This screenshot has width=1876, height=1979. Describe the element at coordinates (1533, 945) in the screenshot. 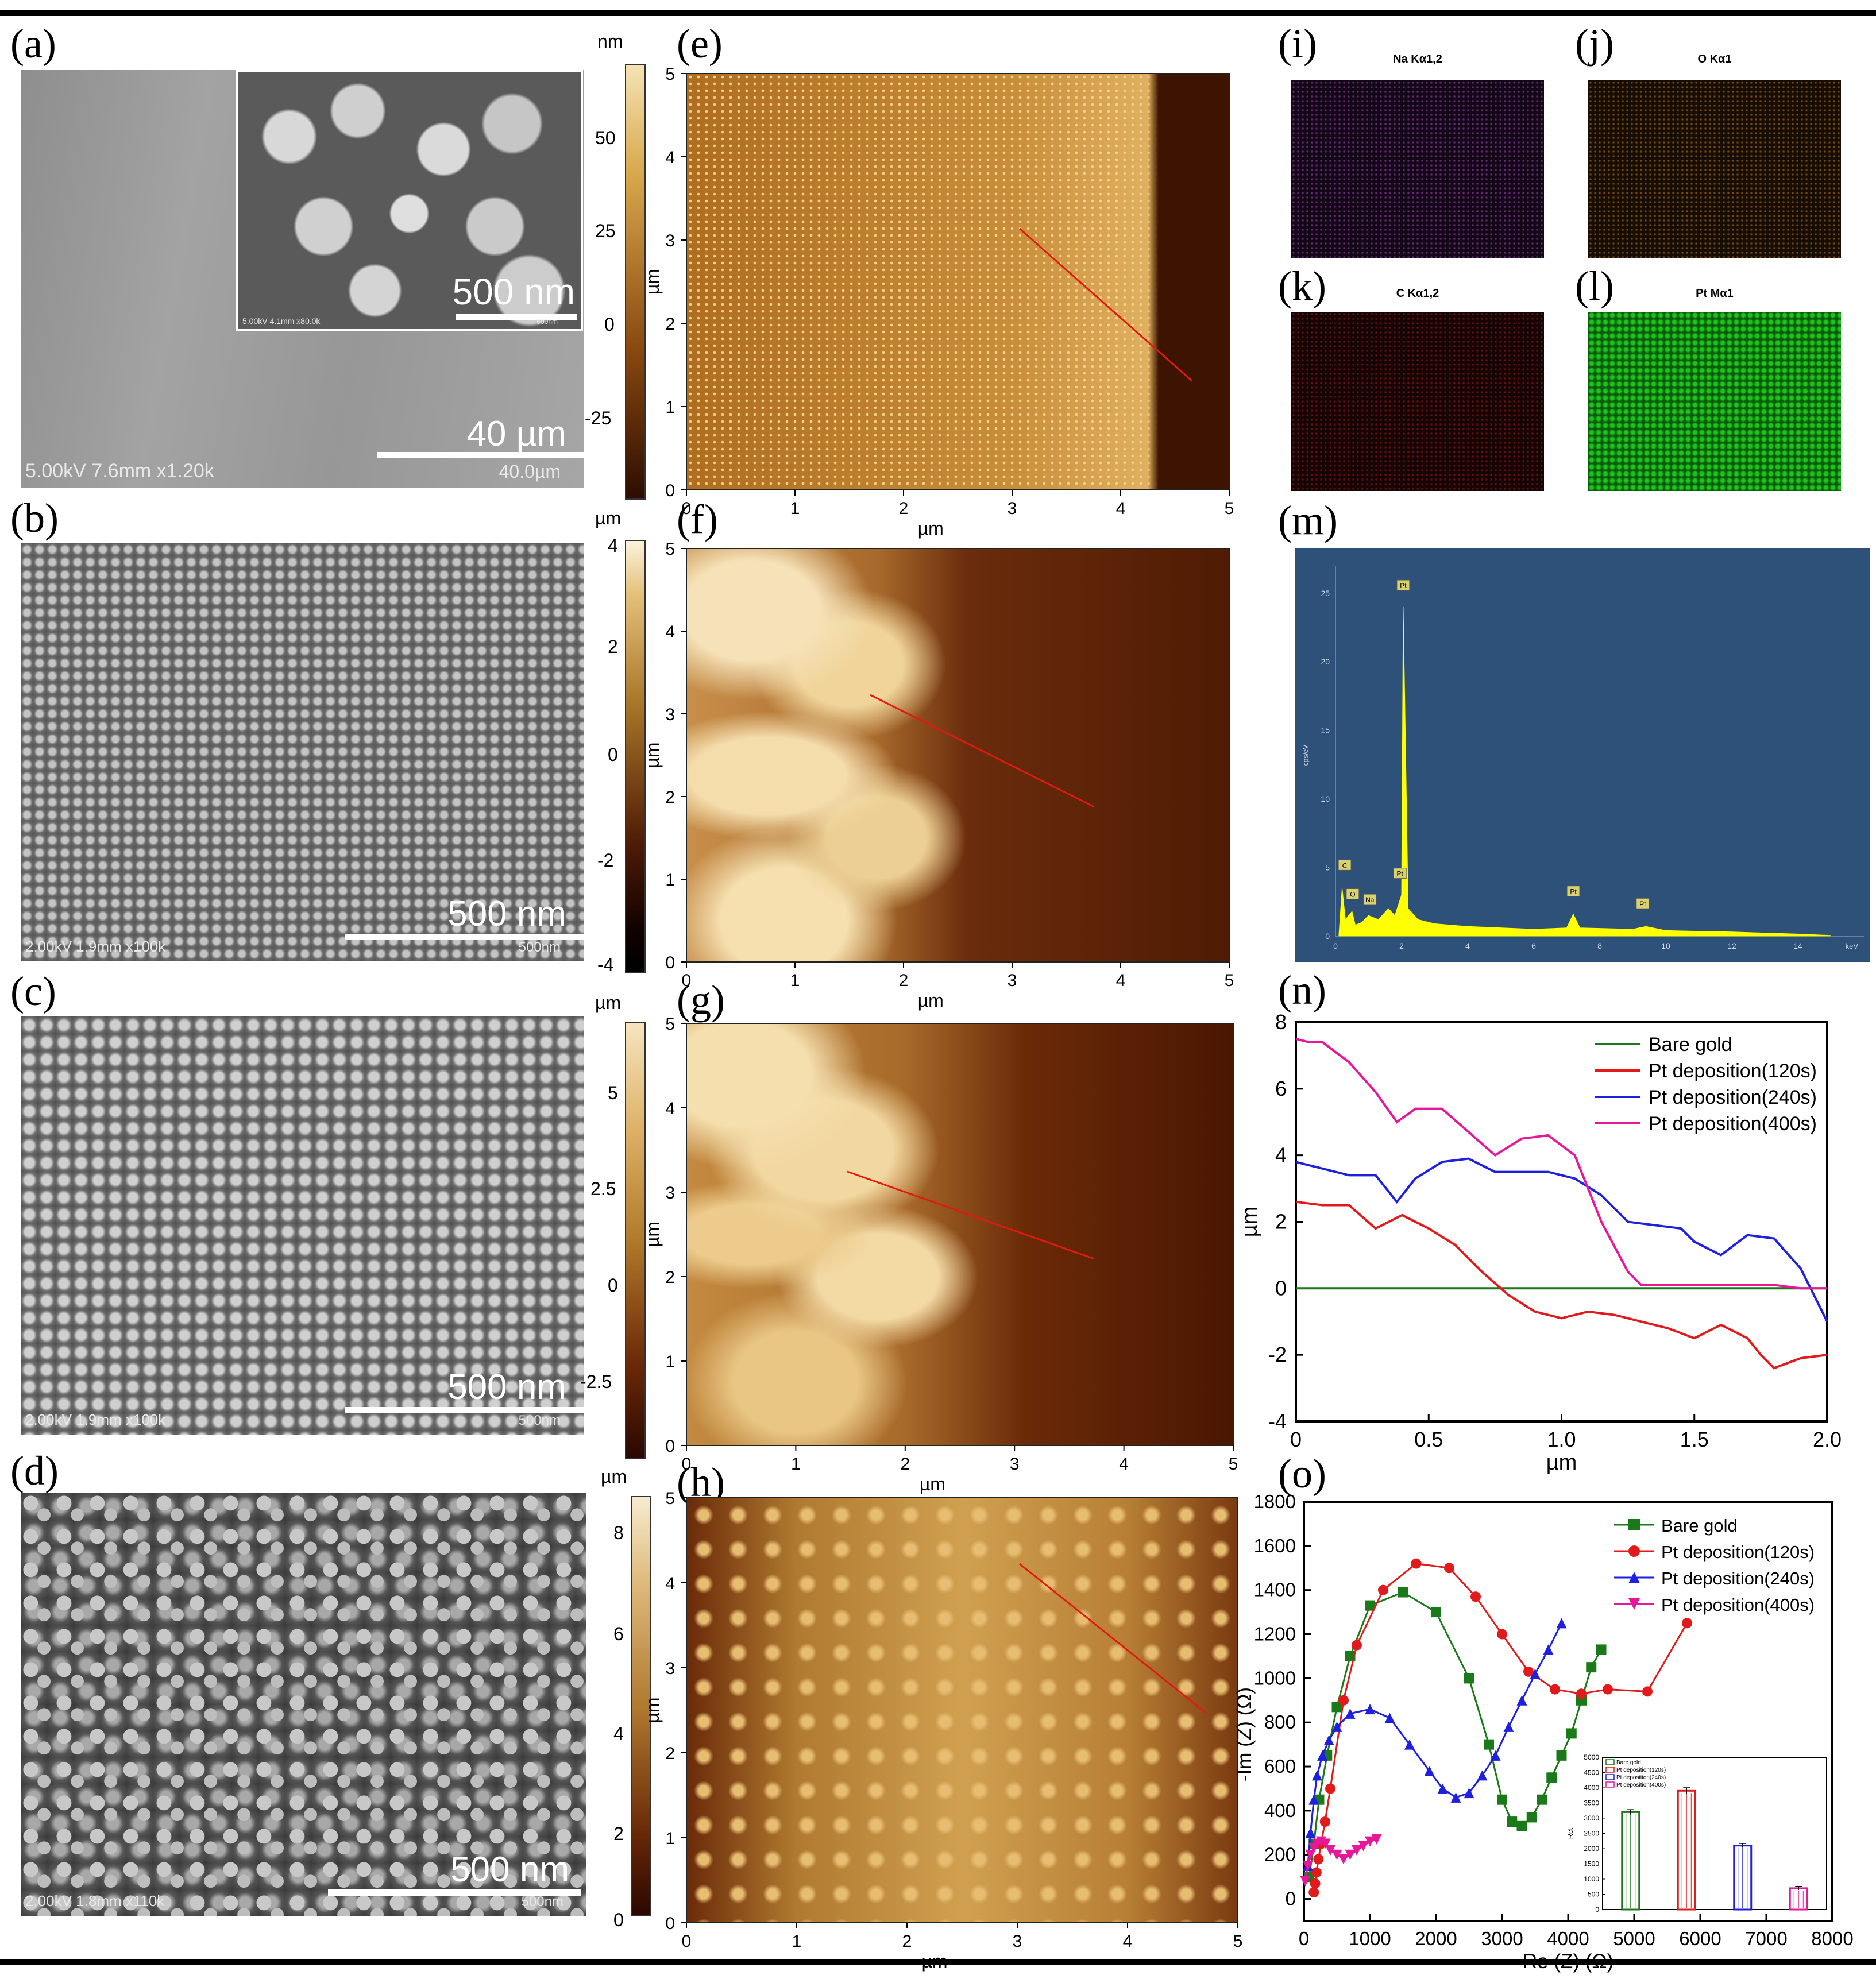

I see `eds-xtick: 6` at that location.